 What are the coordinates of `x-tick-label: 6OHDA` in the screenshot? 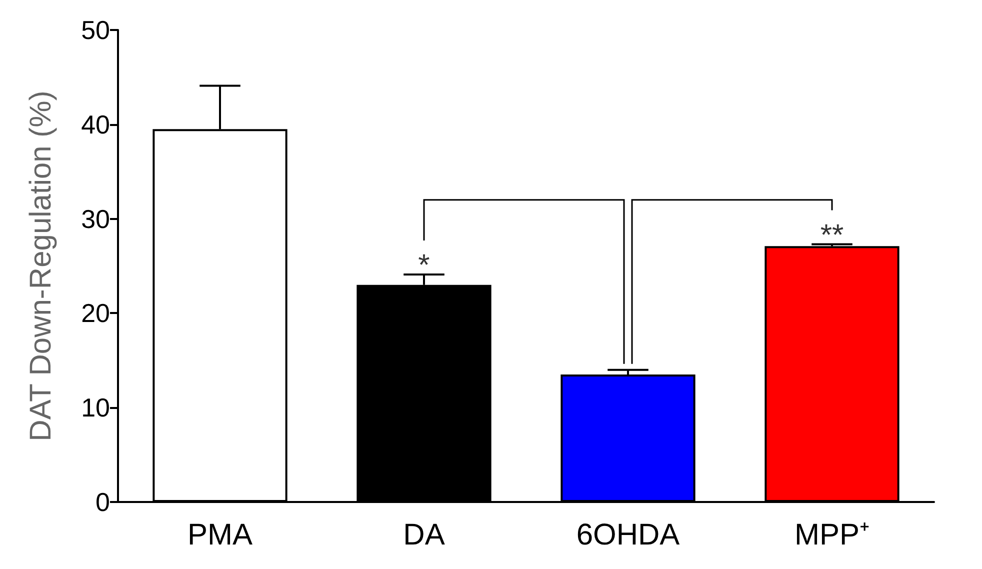 It's located at (628, 535).